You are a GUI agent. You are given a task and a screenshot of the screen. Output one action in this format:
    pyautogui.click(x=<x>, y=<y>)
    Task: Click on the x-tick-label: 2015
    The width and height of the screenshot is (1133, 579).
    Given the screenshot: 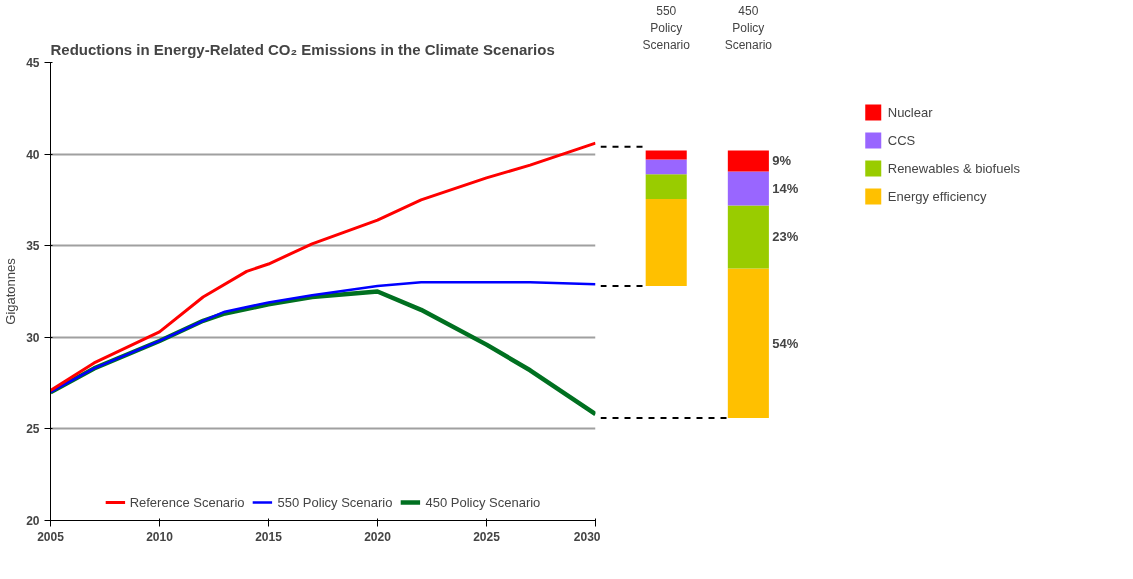 What is the action you would take?
    pyautogui.click(x=269, y=536)
    